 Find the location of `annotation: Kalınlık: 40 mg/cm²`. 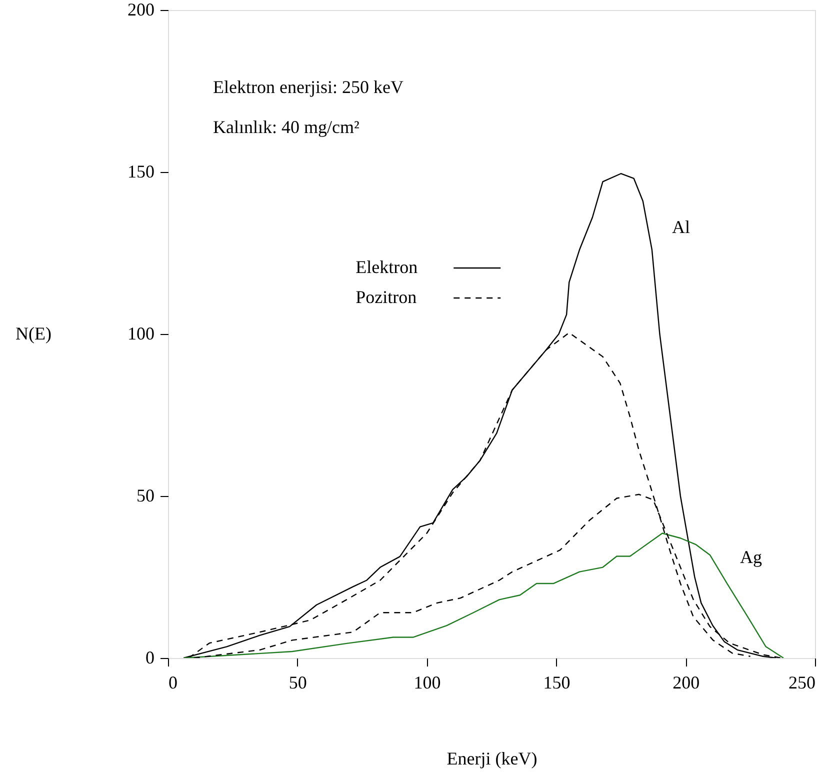

annotation: Kalınlık: 40 mg/cm² is located at coordinates (286, 127).